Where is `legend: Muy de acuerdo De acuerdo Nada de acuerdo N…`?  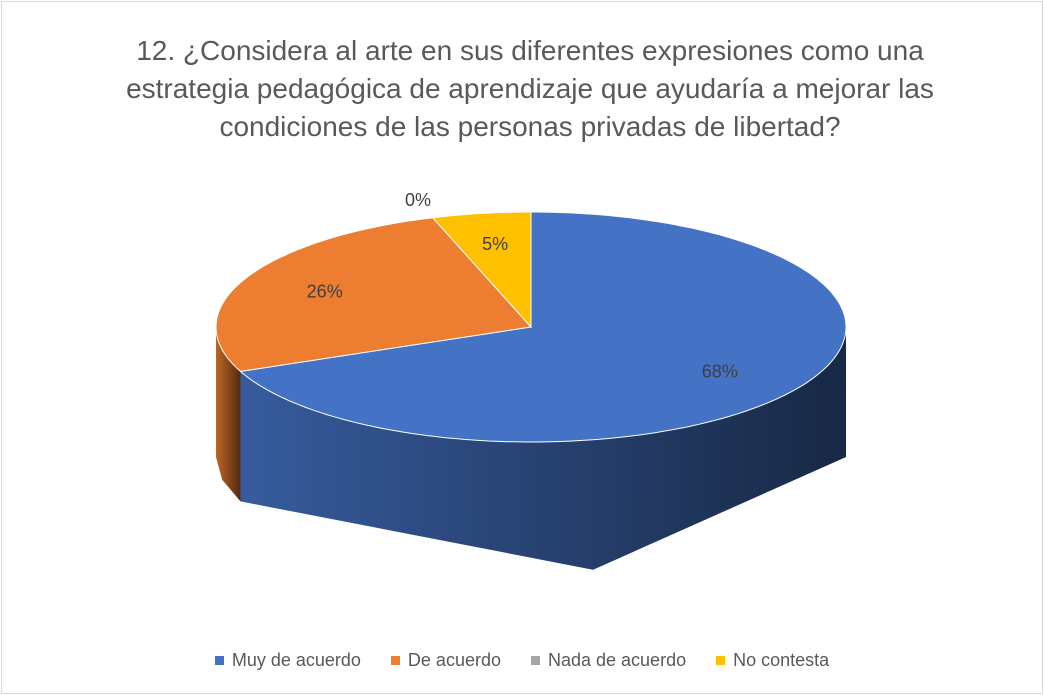 legend: Muy de acuerdo De acuerdo Nada de acuerdo N… is located at coordinates (522, 660).